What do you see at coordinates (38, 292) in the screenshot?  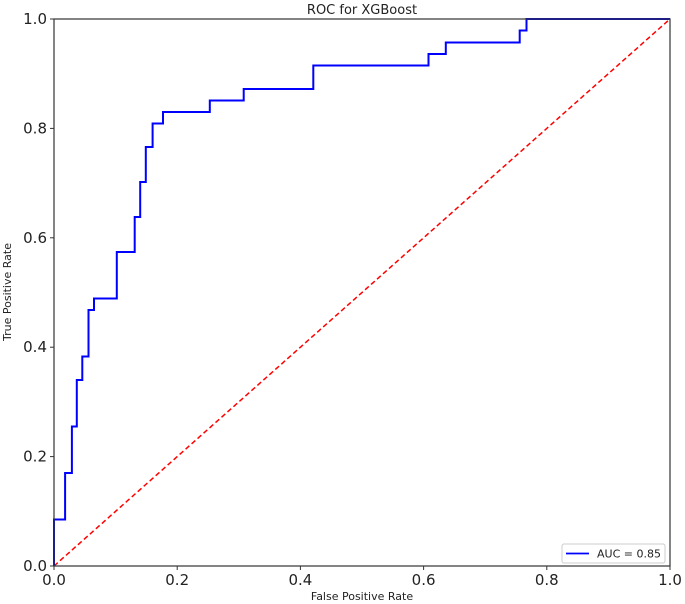 I see `y-axis-ticks: 0.0 0.2 0.4 0.6 0.8 1.0` at bounding box center [38, 292].